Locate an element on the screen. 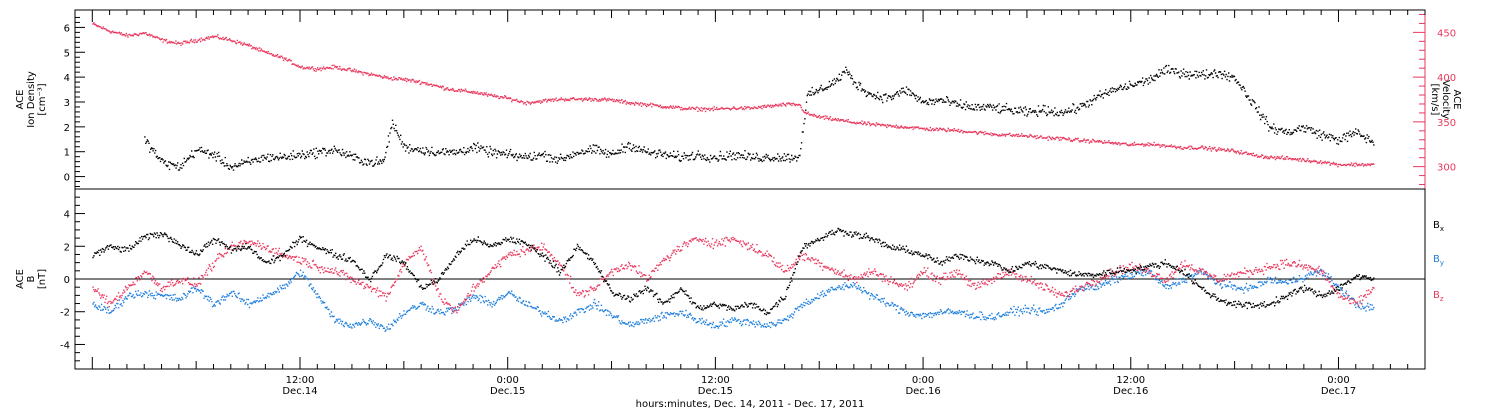  b-axis-title-line: [nT] is located at coordinates (42, 279).